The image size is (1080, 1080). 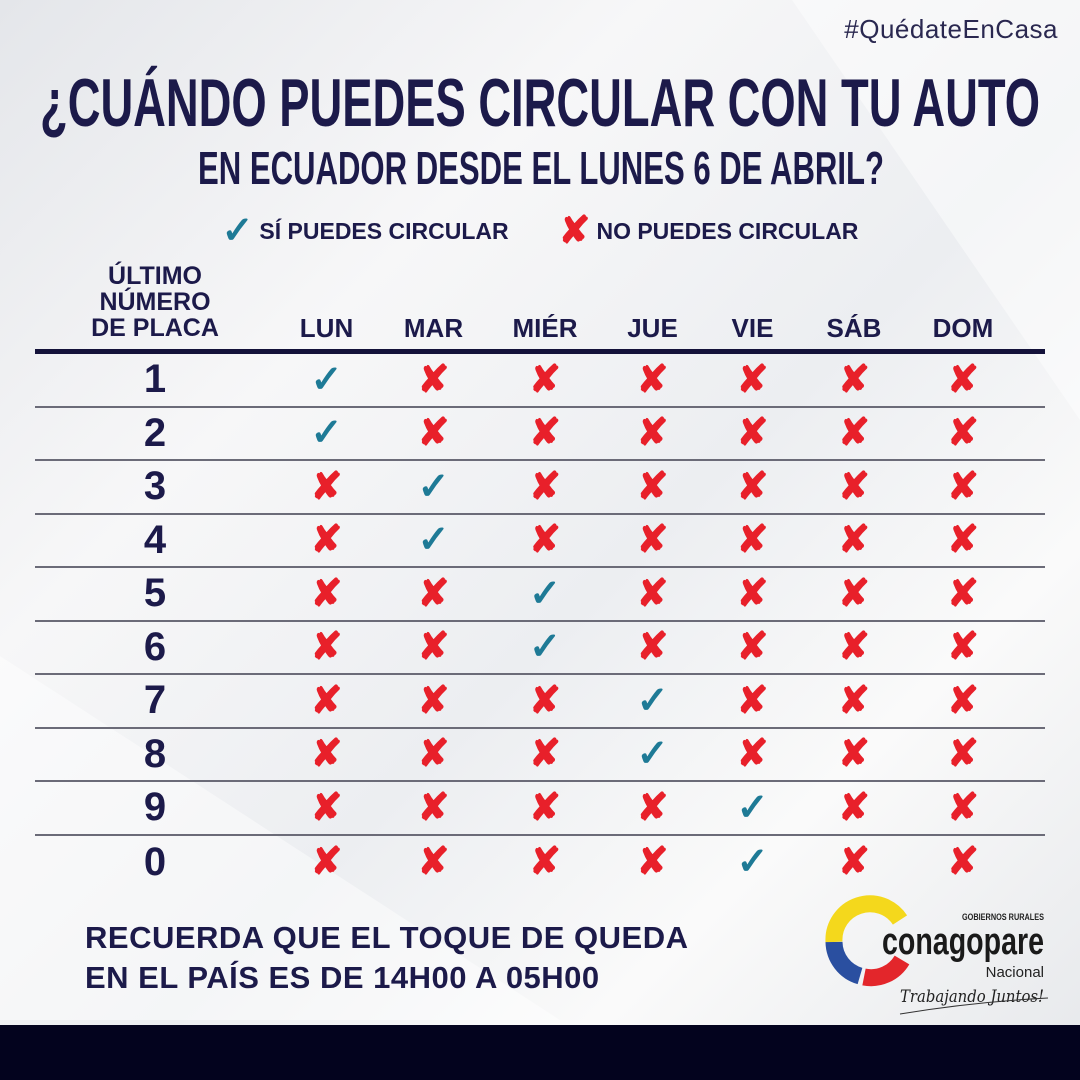 I want to click on hashtag: #QuédateEnCasa, so click(x=951, y=29).